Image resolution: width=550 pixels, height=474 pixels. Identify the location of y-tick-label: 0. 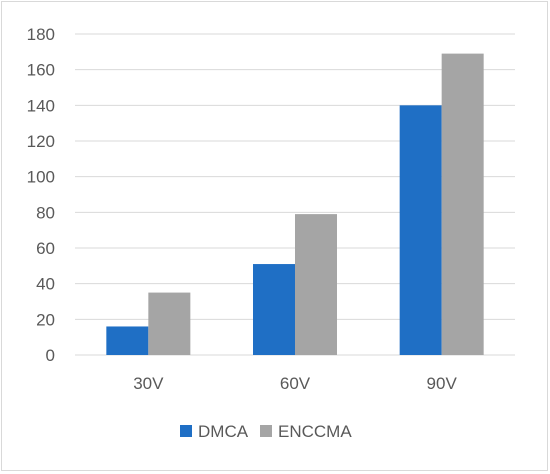
(50, 355).